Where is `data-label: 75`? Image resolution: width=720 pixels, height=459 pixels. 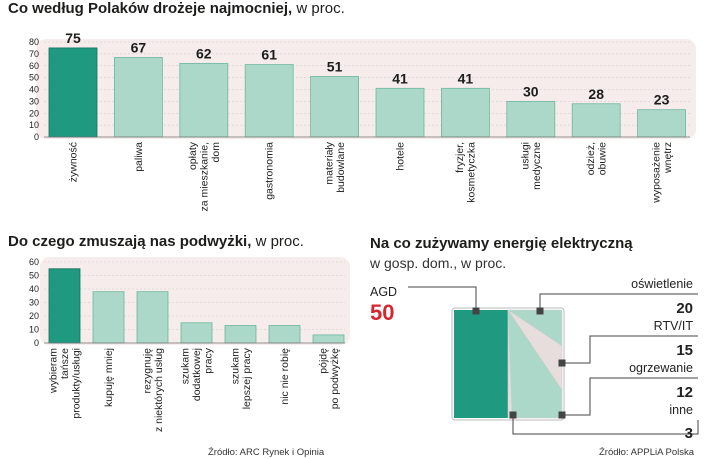
data-label: 75 is located at coordinates (73, 38).